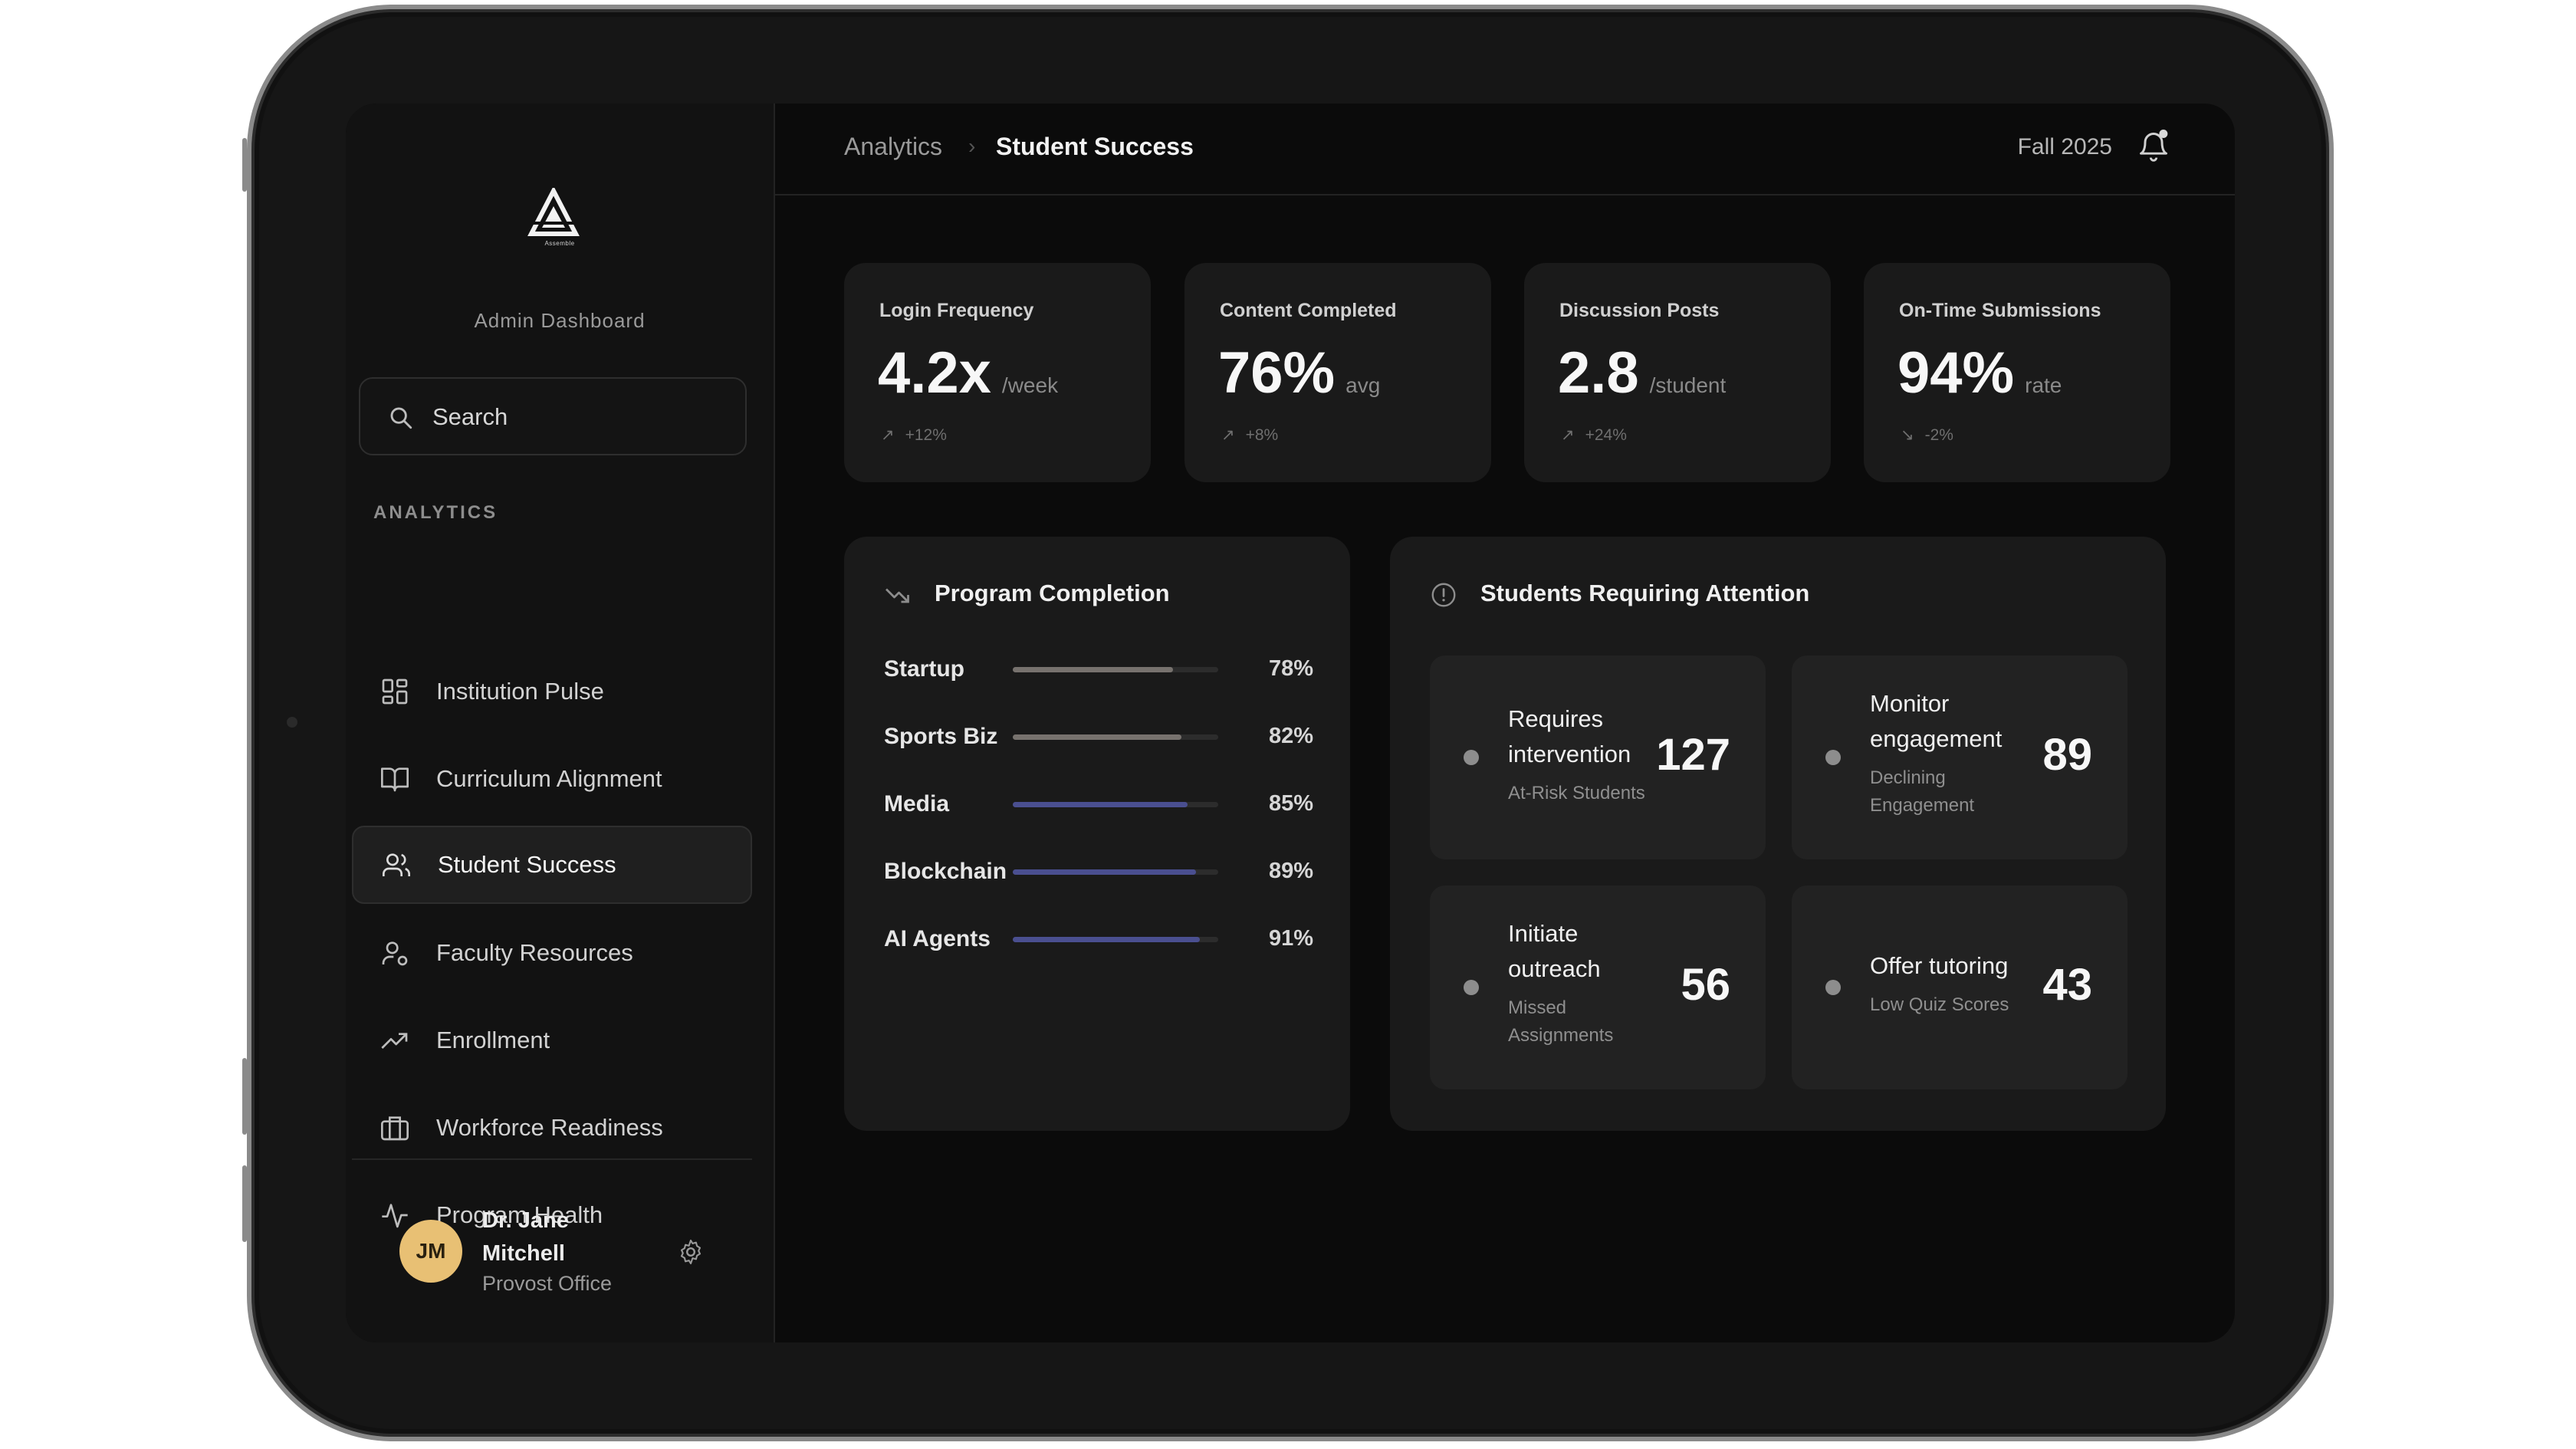 The image size is (2576, 1449). I want to click on stat-label: Content Completed, so click(1309, 310).